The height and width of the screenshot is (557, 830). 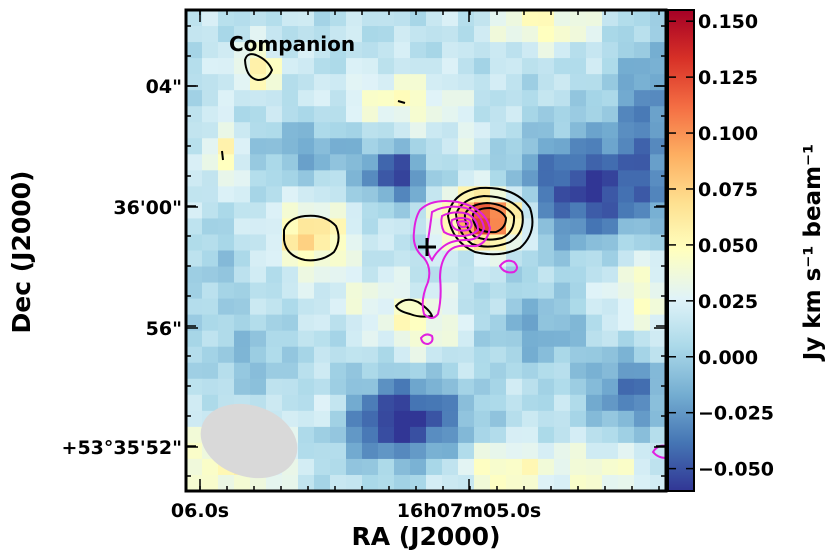 I want to click on colorbar-tick-label: −0.050, so click(x=736, y=470).